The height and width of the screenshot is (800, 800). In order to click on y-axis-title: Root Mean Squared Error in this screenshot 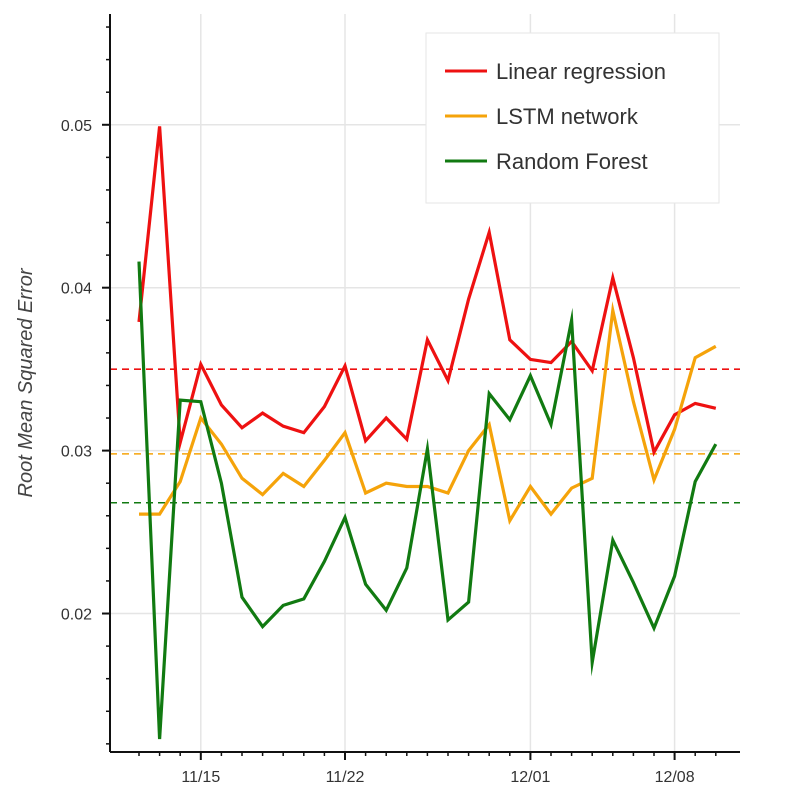, I will do `click(26, 382)`.